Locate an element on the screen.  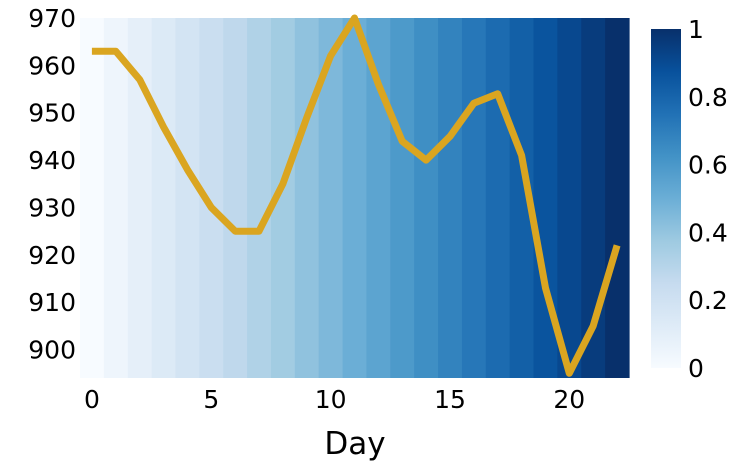
y-tick-label: 960 is located at coordinates (52, 65).